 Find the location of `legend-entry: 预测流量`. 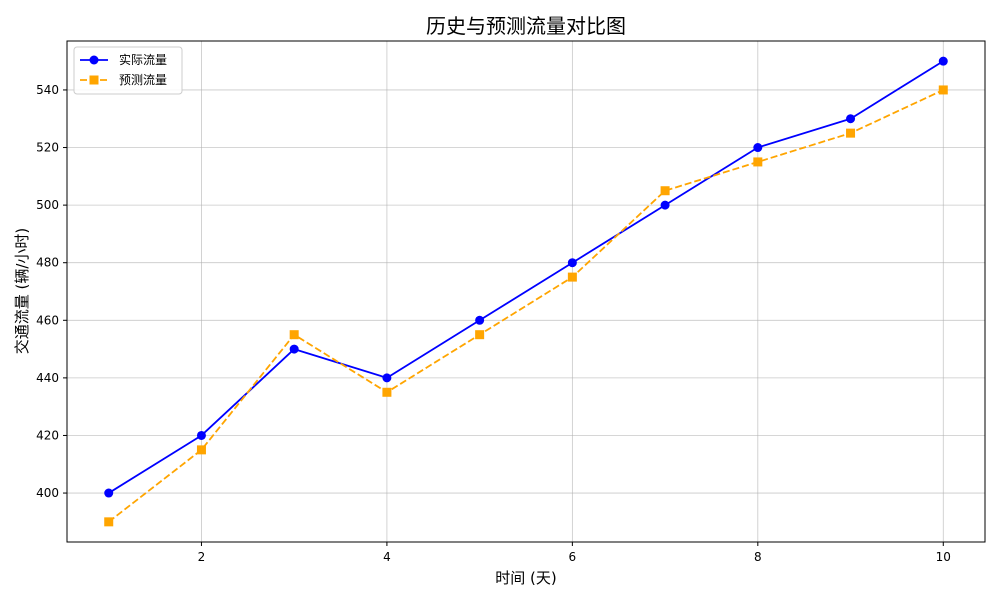

legend-entry: 预测流量 is located at coordinates (123, 80).